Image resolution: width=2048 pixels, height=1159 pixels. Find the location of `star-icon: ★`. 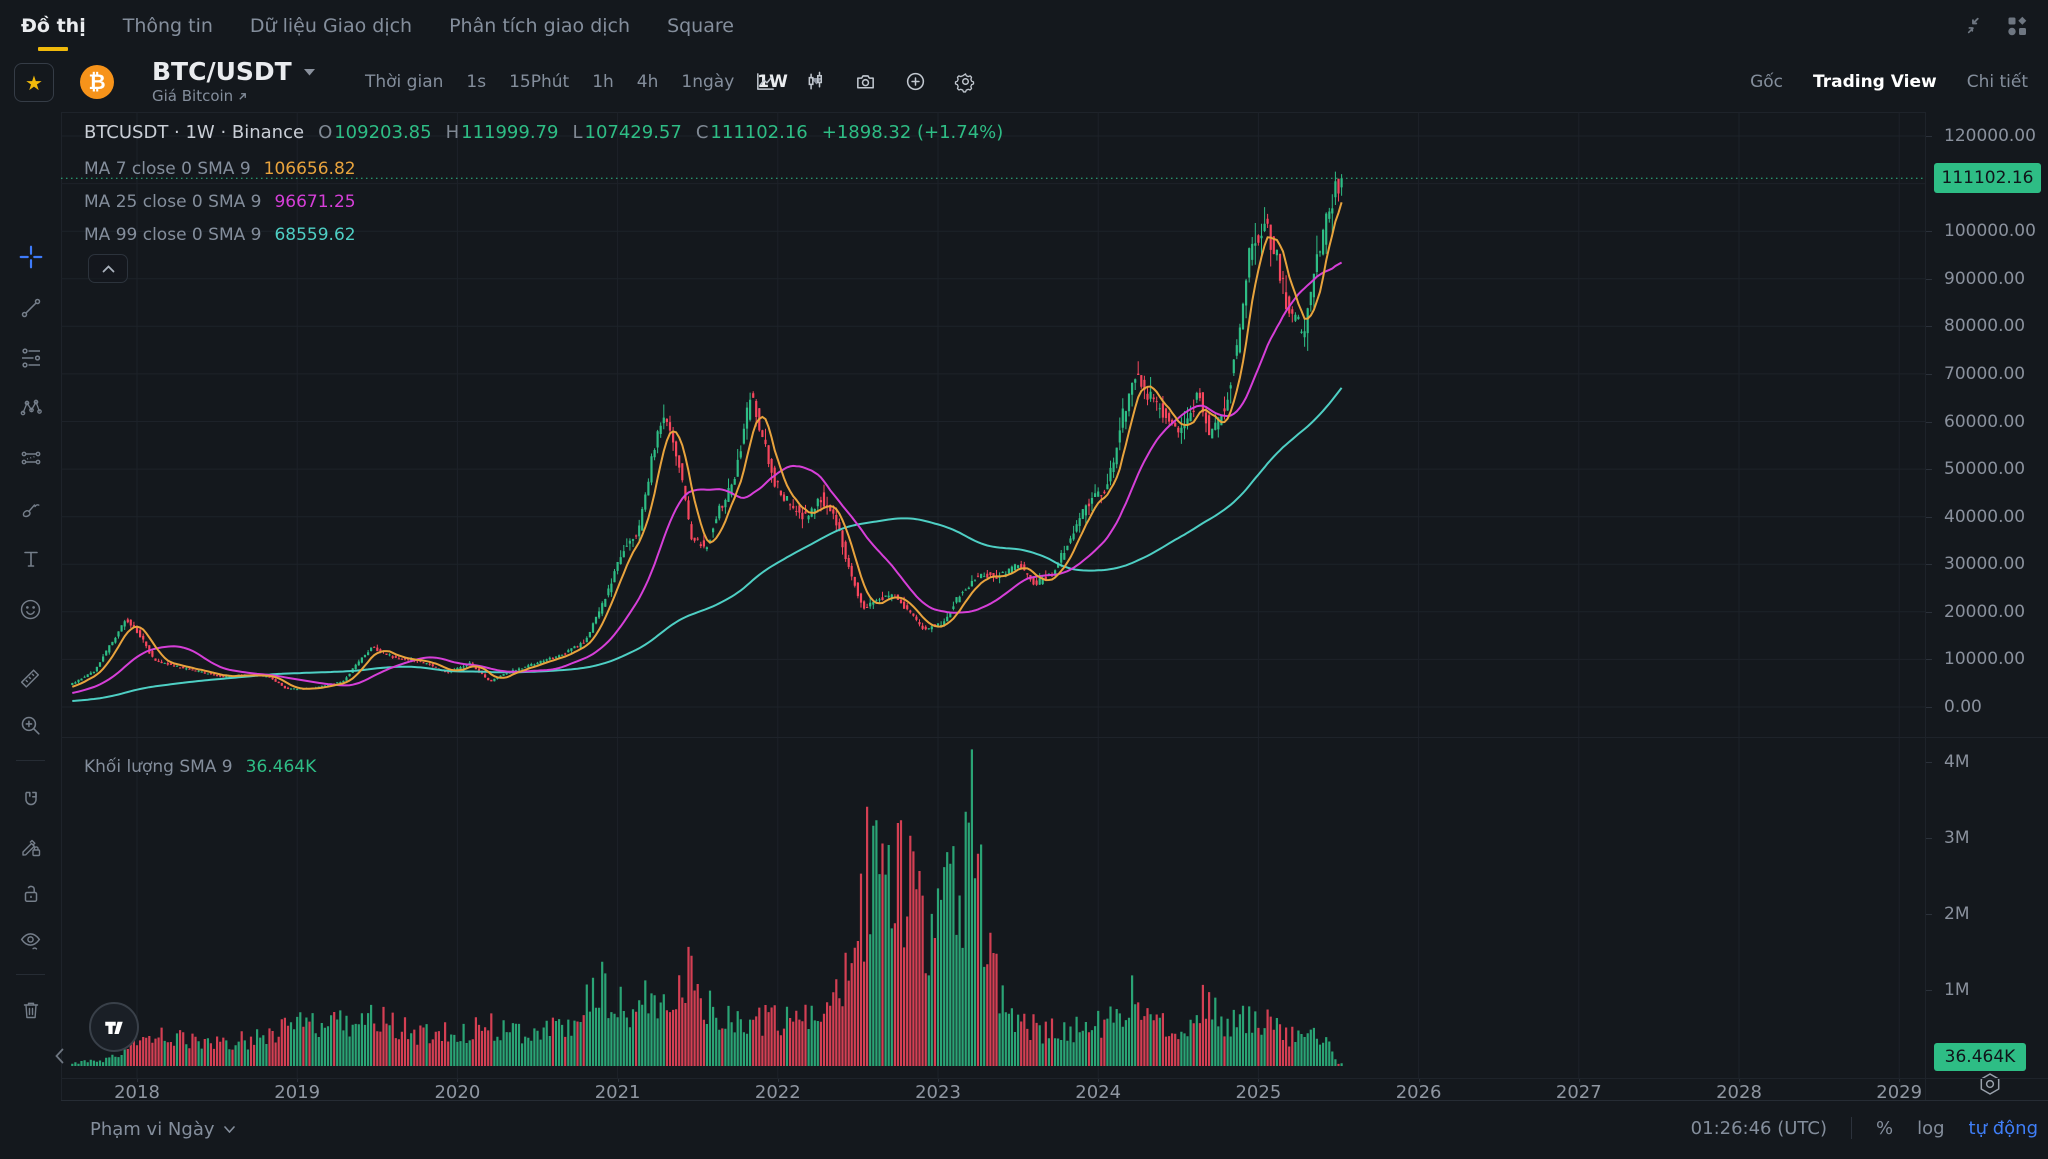

star-icon: ★ is located at coordinates (34, 82).